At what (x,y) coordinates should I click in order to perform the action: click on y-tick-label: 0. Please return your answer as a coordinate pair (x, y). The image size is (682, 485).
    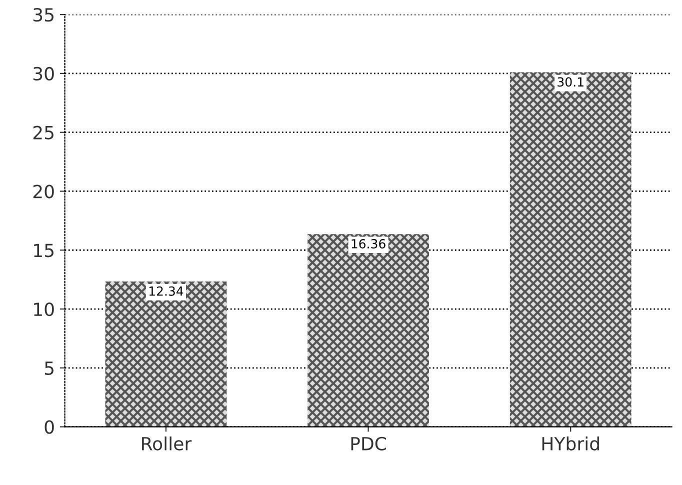
    Looking at the image, I should click on (49, 427).